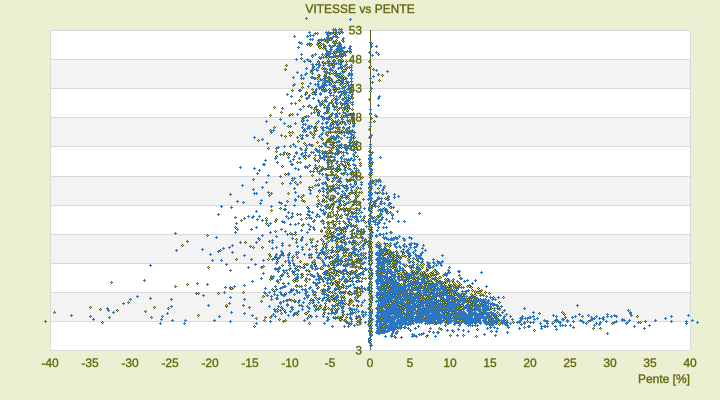 This screenshot has width=720, height=400. I want to click on svg-text: 5, so click(410, 363).